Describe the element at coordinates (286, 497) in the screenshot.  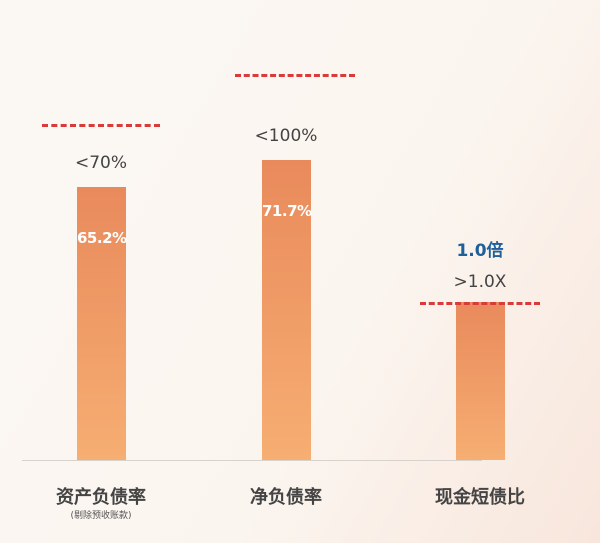
I see `category-label: 净负债率` at that location.